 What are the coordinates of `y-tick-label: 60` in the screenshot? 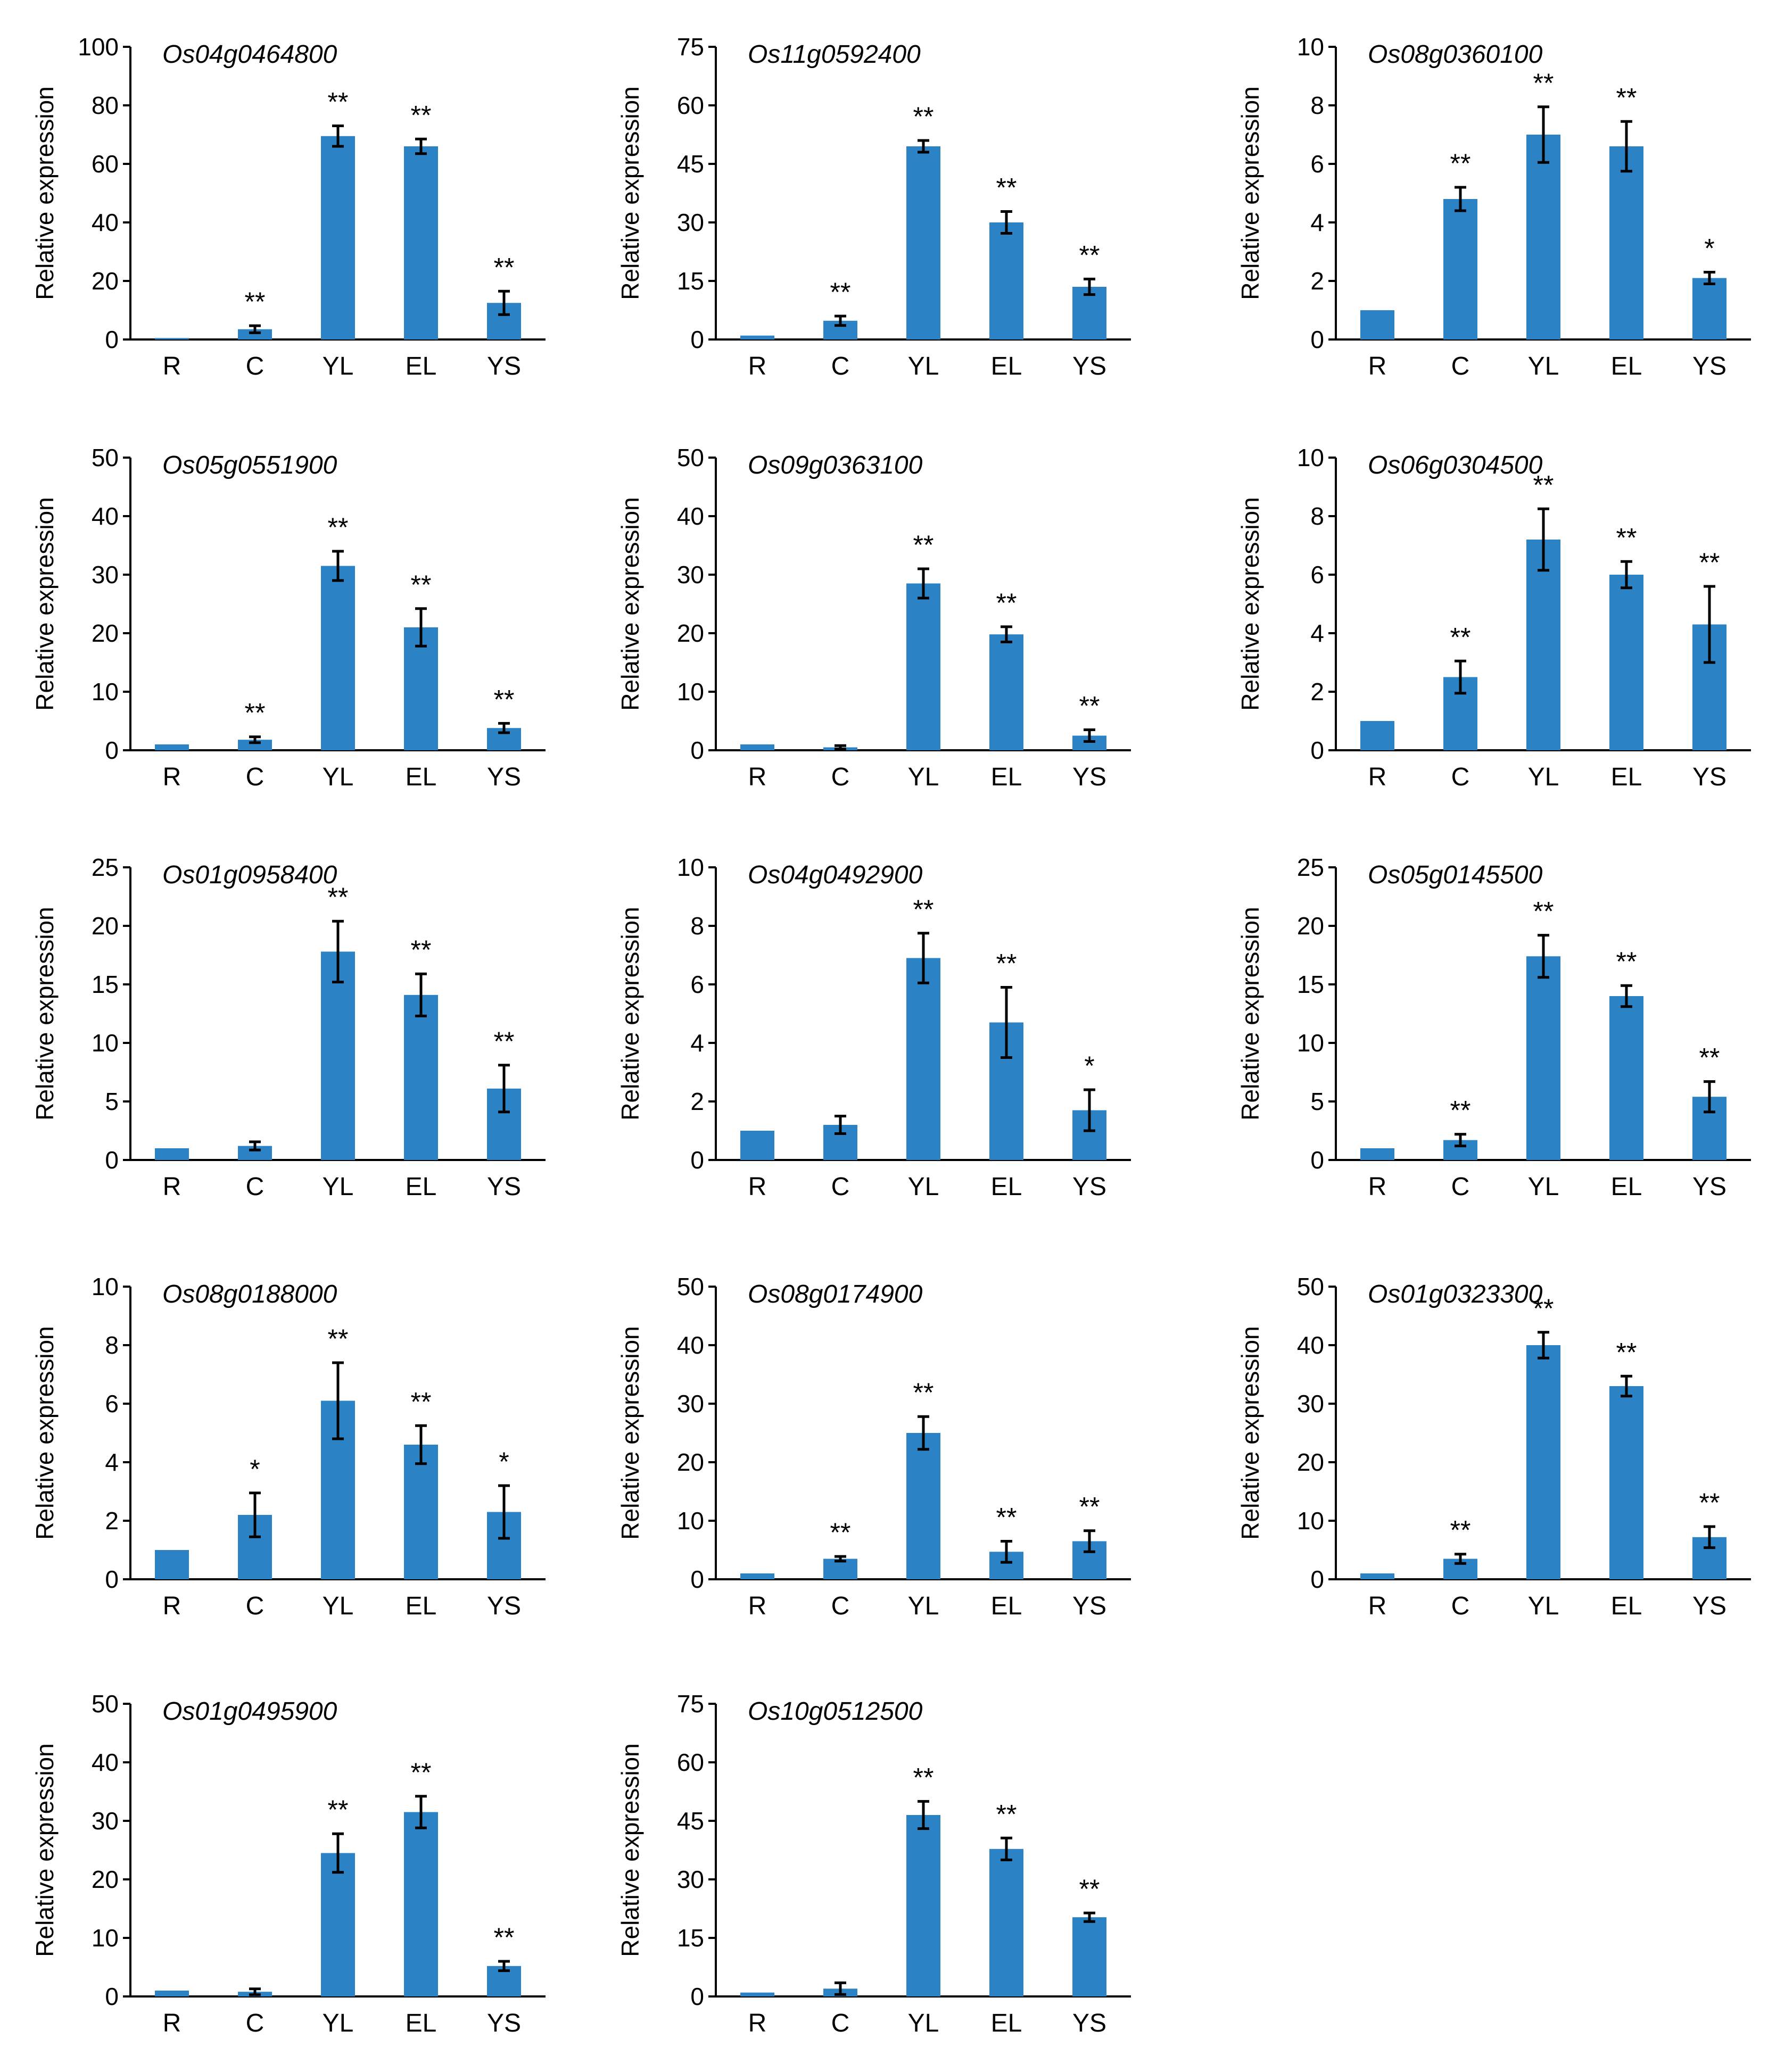 It's located at (690, 106).